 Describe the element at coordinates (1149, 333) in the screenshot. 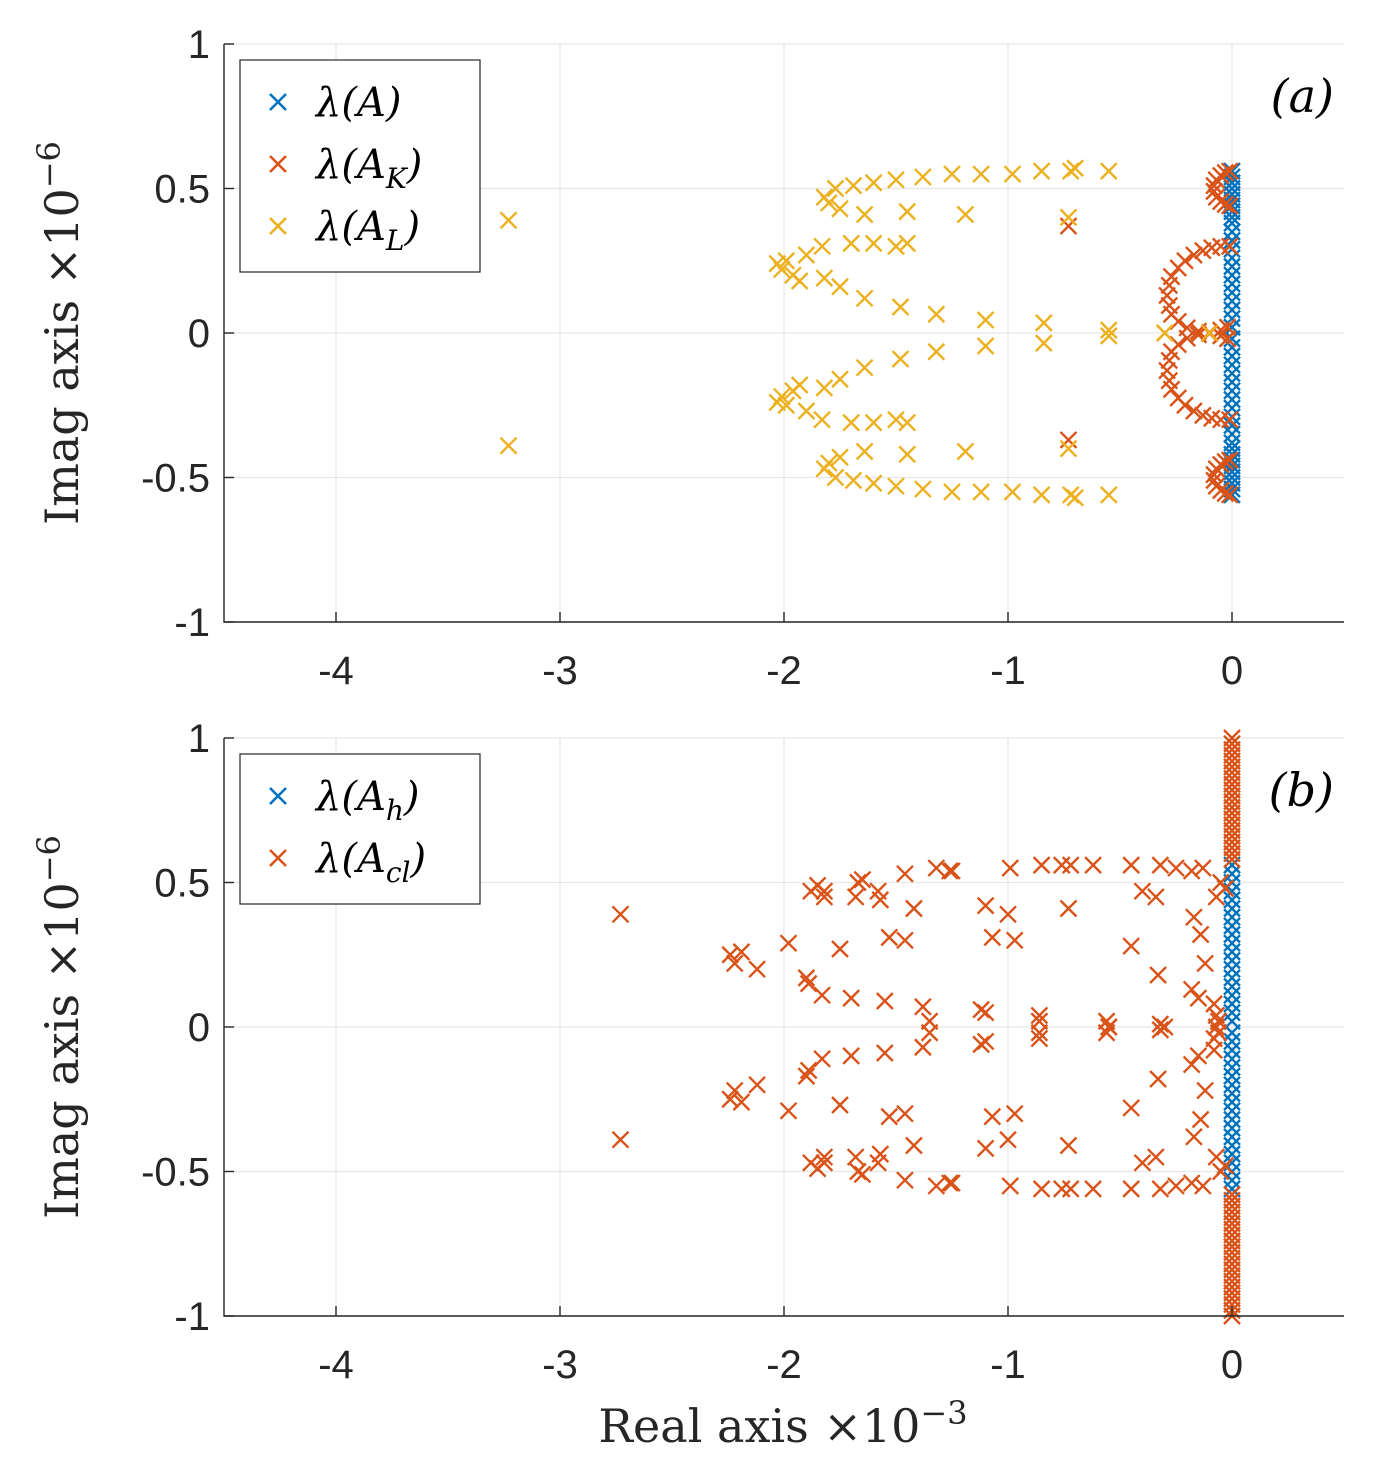

I see `series-1-markers` at that location.